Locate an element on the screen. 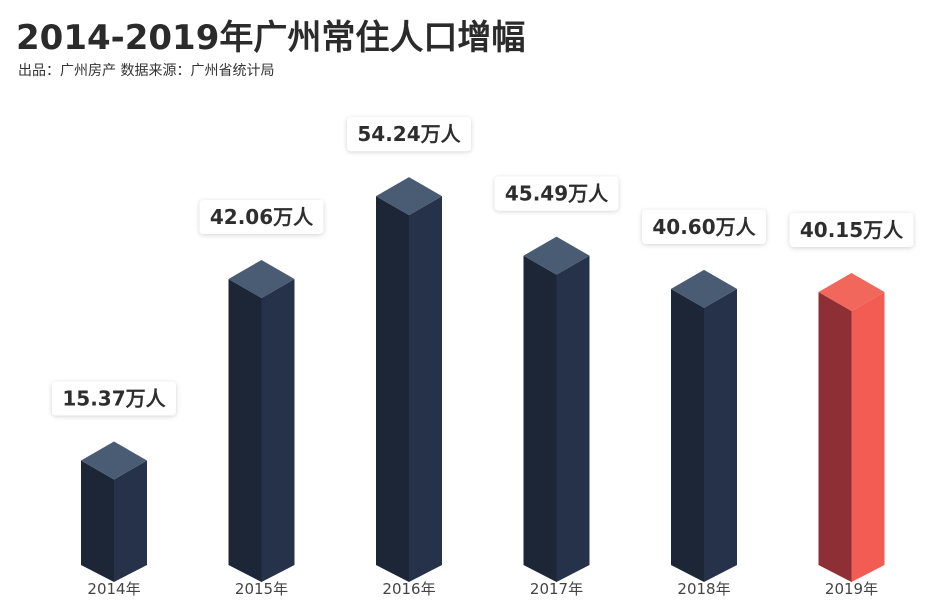 This screenshot has width=928, height=608. x-tick-label: 2019年 is located at coordinates (851, 589).